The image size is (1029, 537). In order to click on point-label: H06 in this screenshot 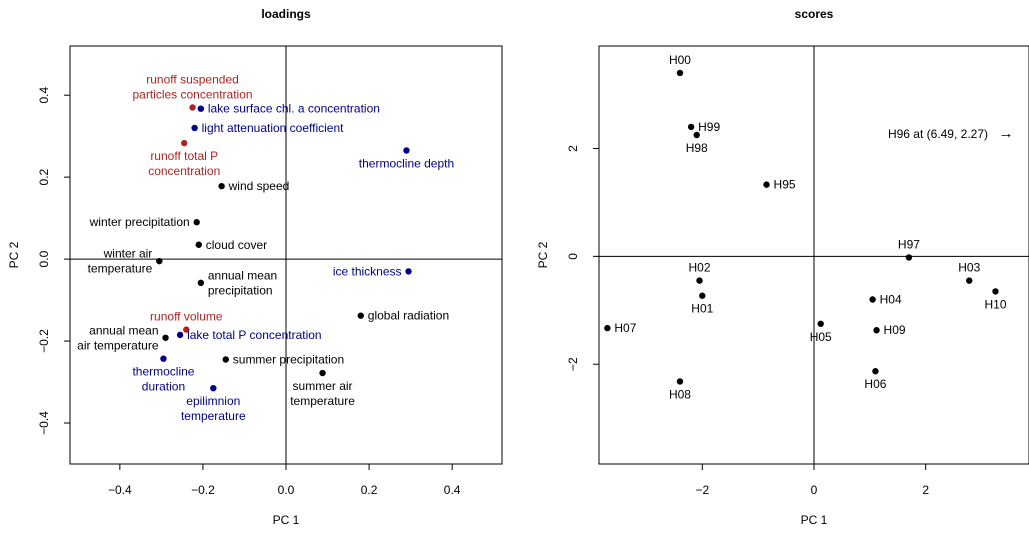, I will do `click(875, 384)`.